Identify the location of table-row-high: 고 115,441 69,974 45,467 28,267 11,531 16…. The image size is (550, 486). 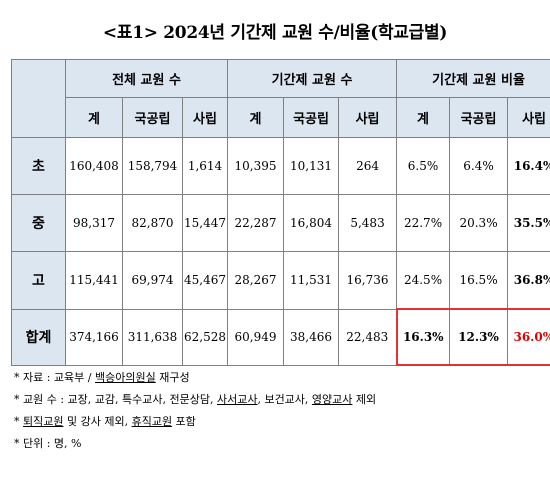
(280, 280).